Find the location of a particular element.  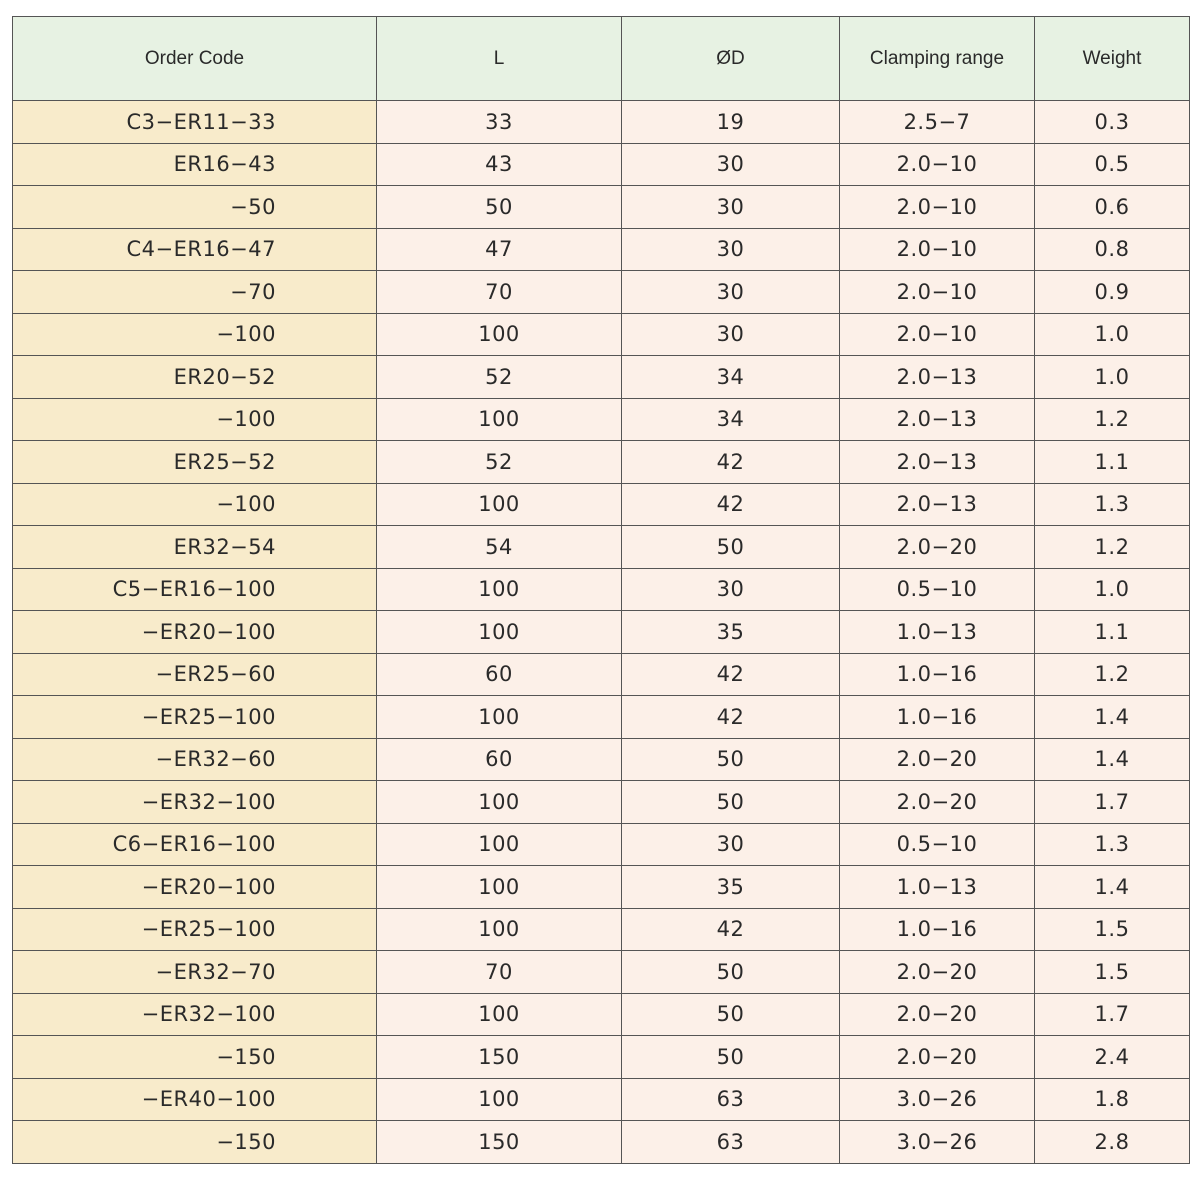

table-row: −150 150 63 3.0−26 2.8 is located at coordinates (601, 1142).